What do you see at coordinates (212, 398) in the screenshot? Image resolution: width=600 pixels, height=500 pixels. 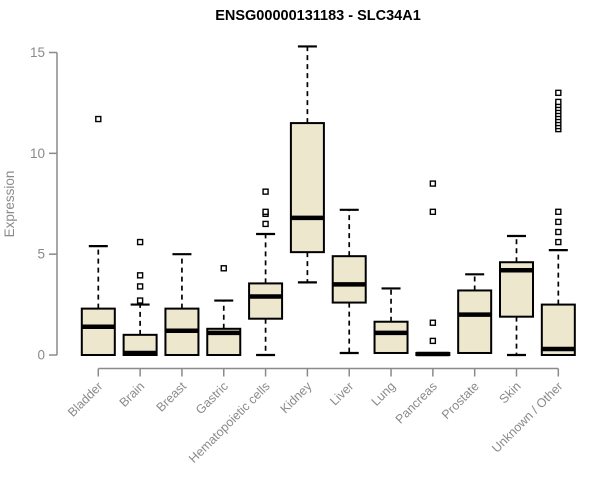 I see `x-category-label: Gastric` at bounding box center [212, 398].